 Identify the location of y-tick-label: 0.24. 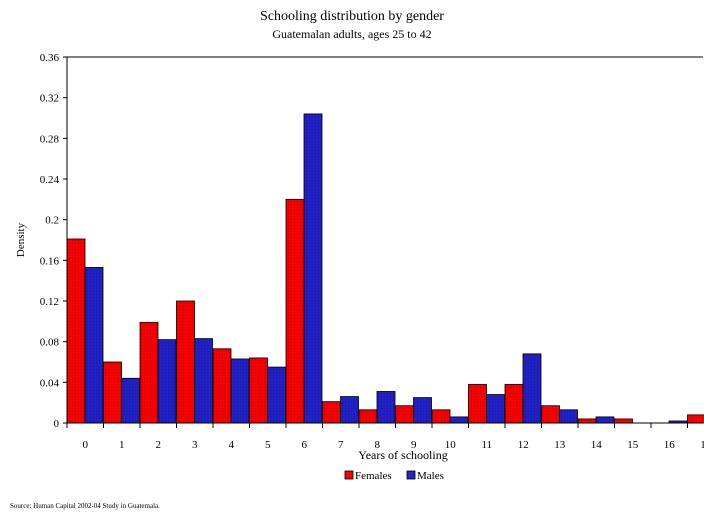
(50, 180).